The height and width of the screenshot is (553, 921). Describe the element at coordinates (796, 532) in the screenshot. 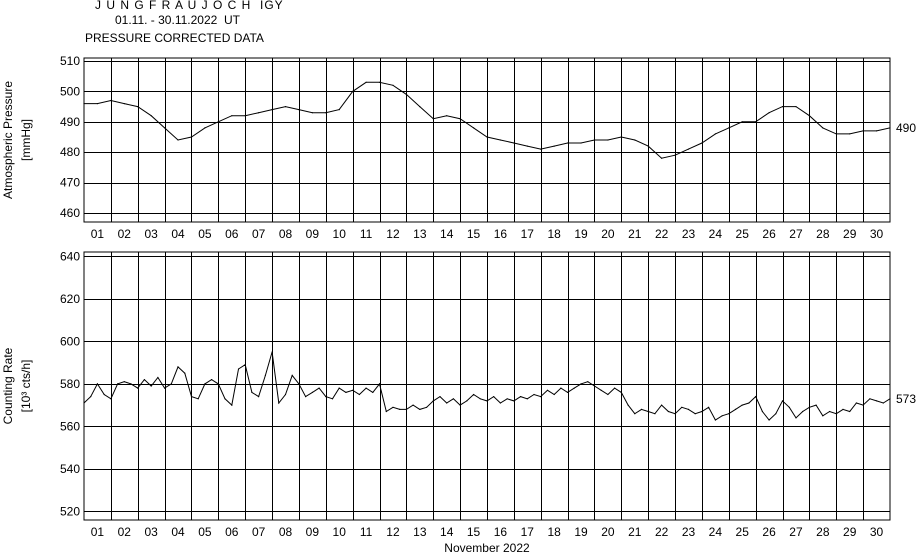

I see `x-tick-label: 27` at that location.